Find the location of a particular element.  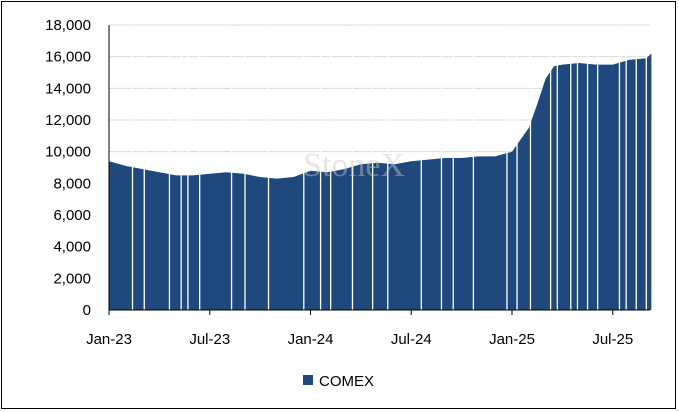

y-tick-label: 2,000 is located at coordinates (72, 278).